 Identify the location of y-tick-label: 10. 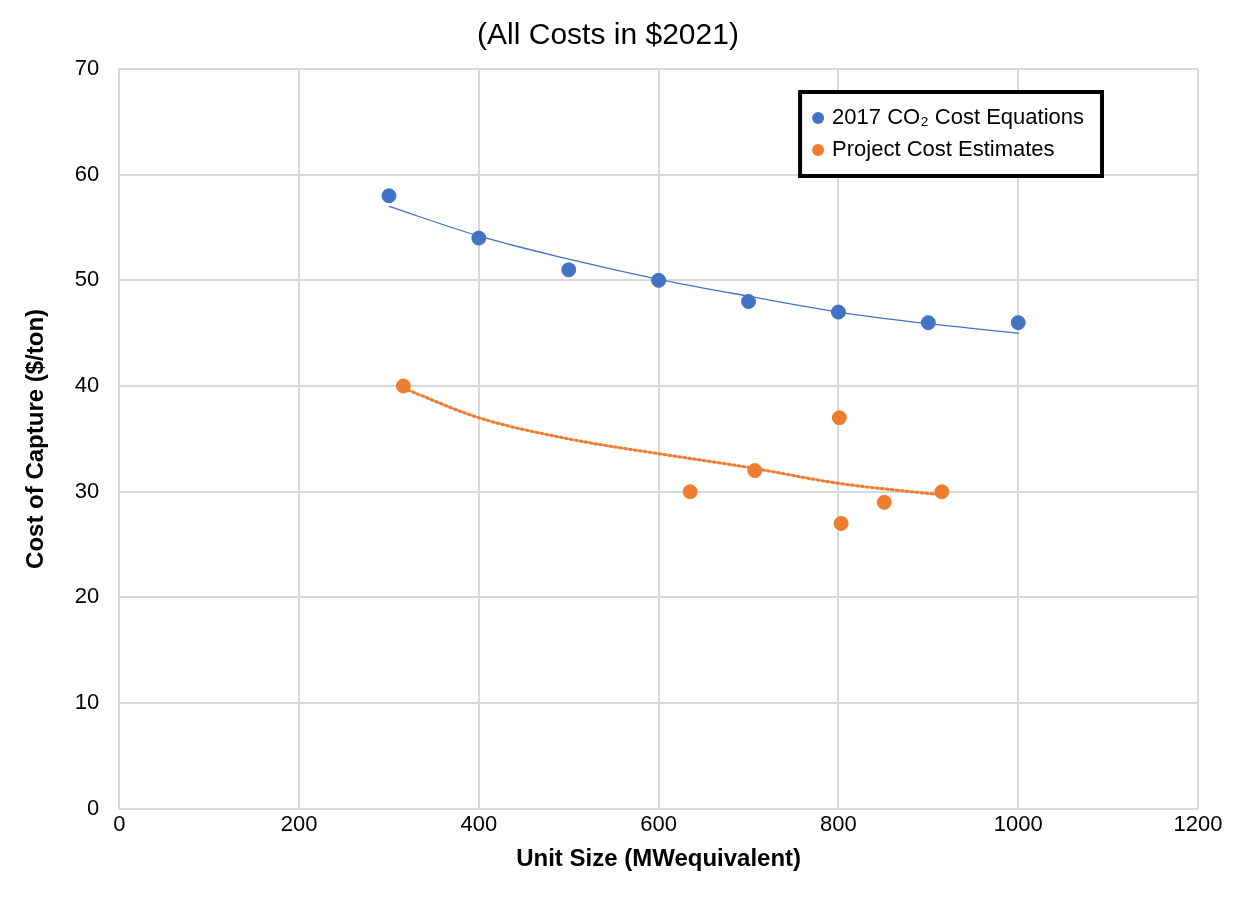
(87, 702).